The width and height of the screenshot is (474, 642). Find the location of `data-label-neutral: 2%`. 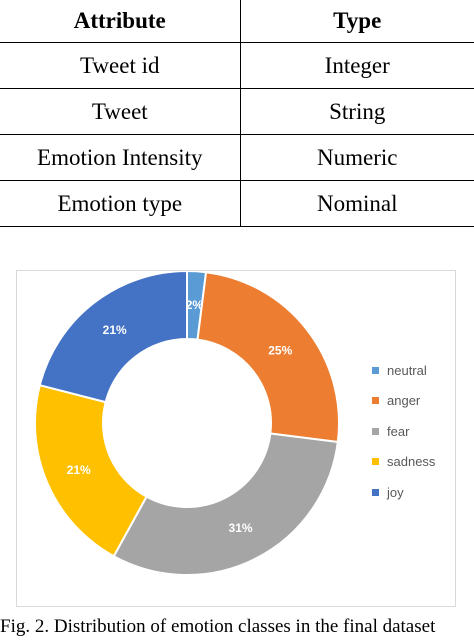

data-label-neutral: 2% is located at coordinates (195, 305).